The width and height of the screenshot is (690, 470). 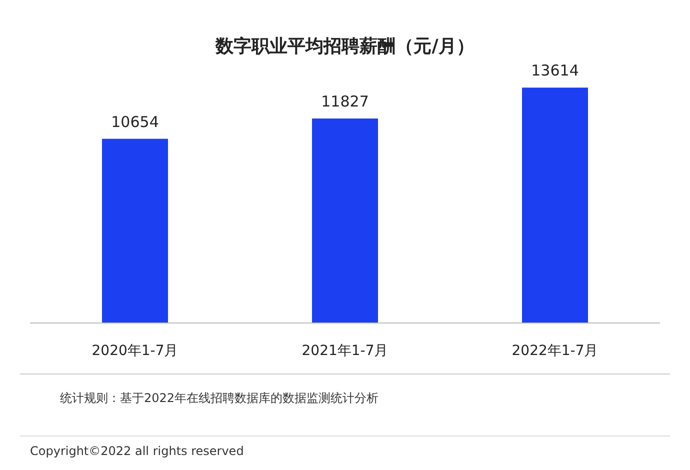 I want to click on x-tick-label: 2021年1-7月, so click(x=345, y=351).